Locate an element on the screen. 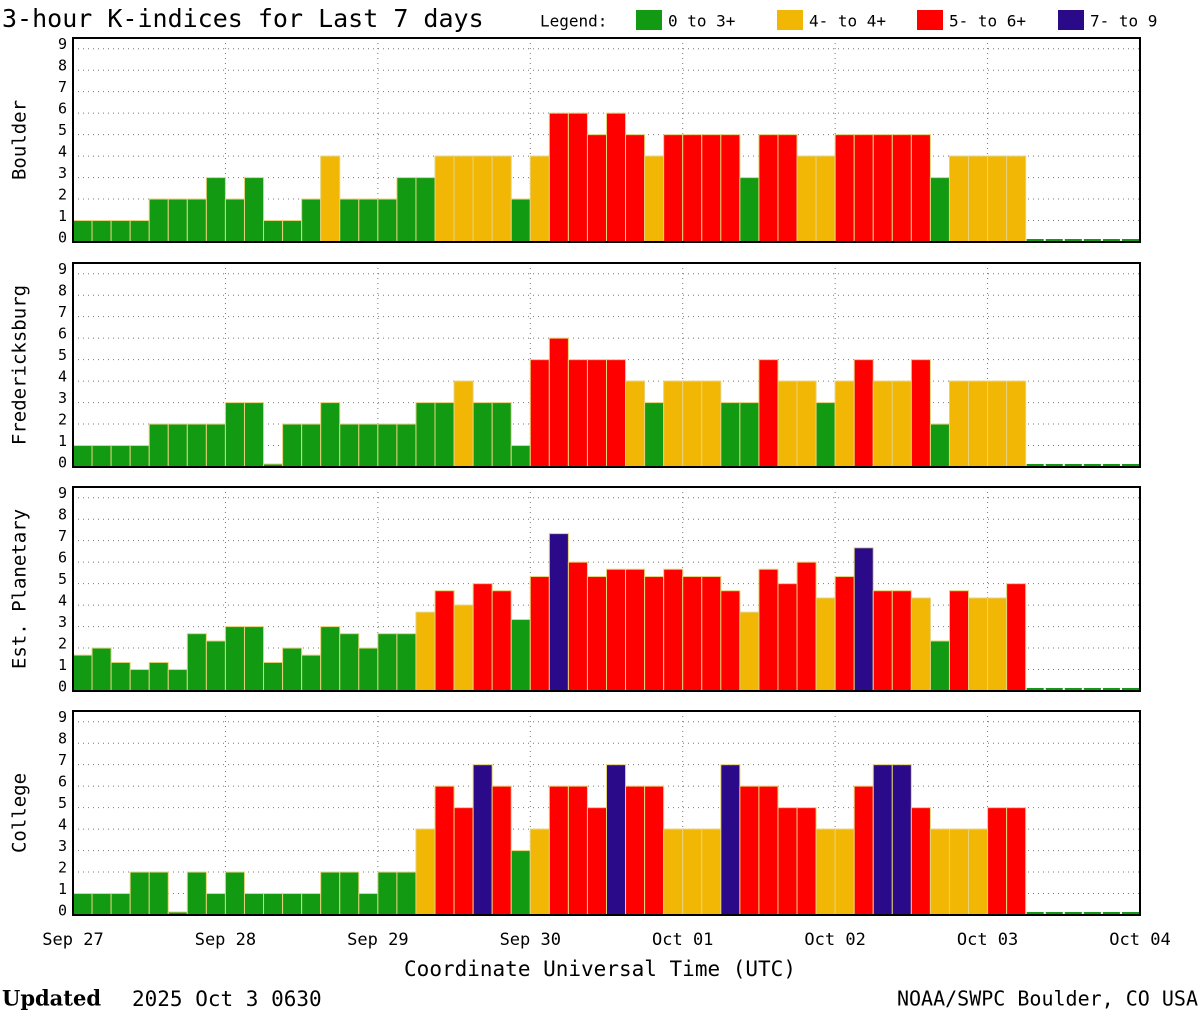 Image resolution: width=1200 pixels, height=1020 pixels. y-axis-title: Fredericksburg is located at coordinates (20, 365).